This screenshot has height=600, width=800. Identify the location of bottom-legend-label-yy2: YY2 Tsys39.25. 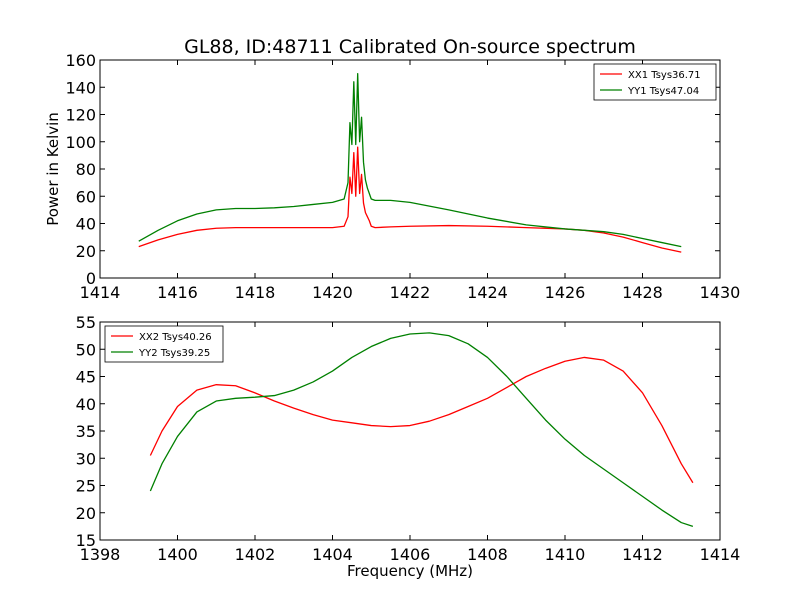
(174, 353).